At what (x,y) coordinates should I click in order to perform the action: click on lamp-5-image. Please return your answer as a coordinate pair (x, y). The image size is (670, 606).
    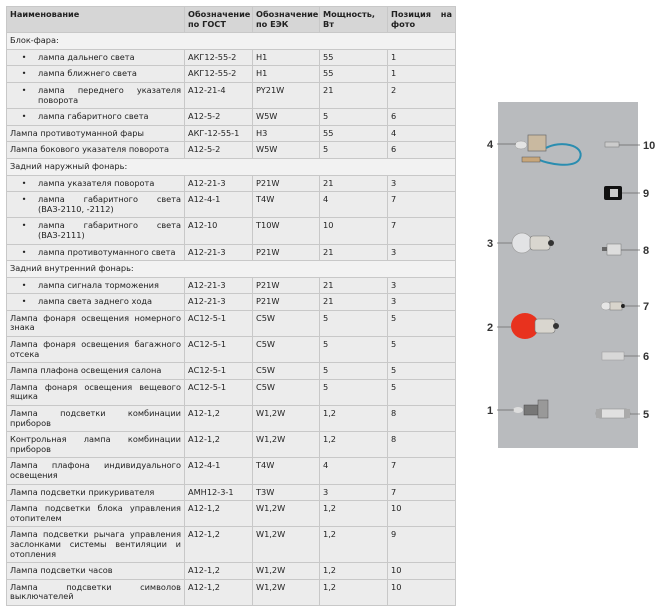
    Looking at the image, I should click on (613, 413).